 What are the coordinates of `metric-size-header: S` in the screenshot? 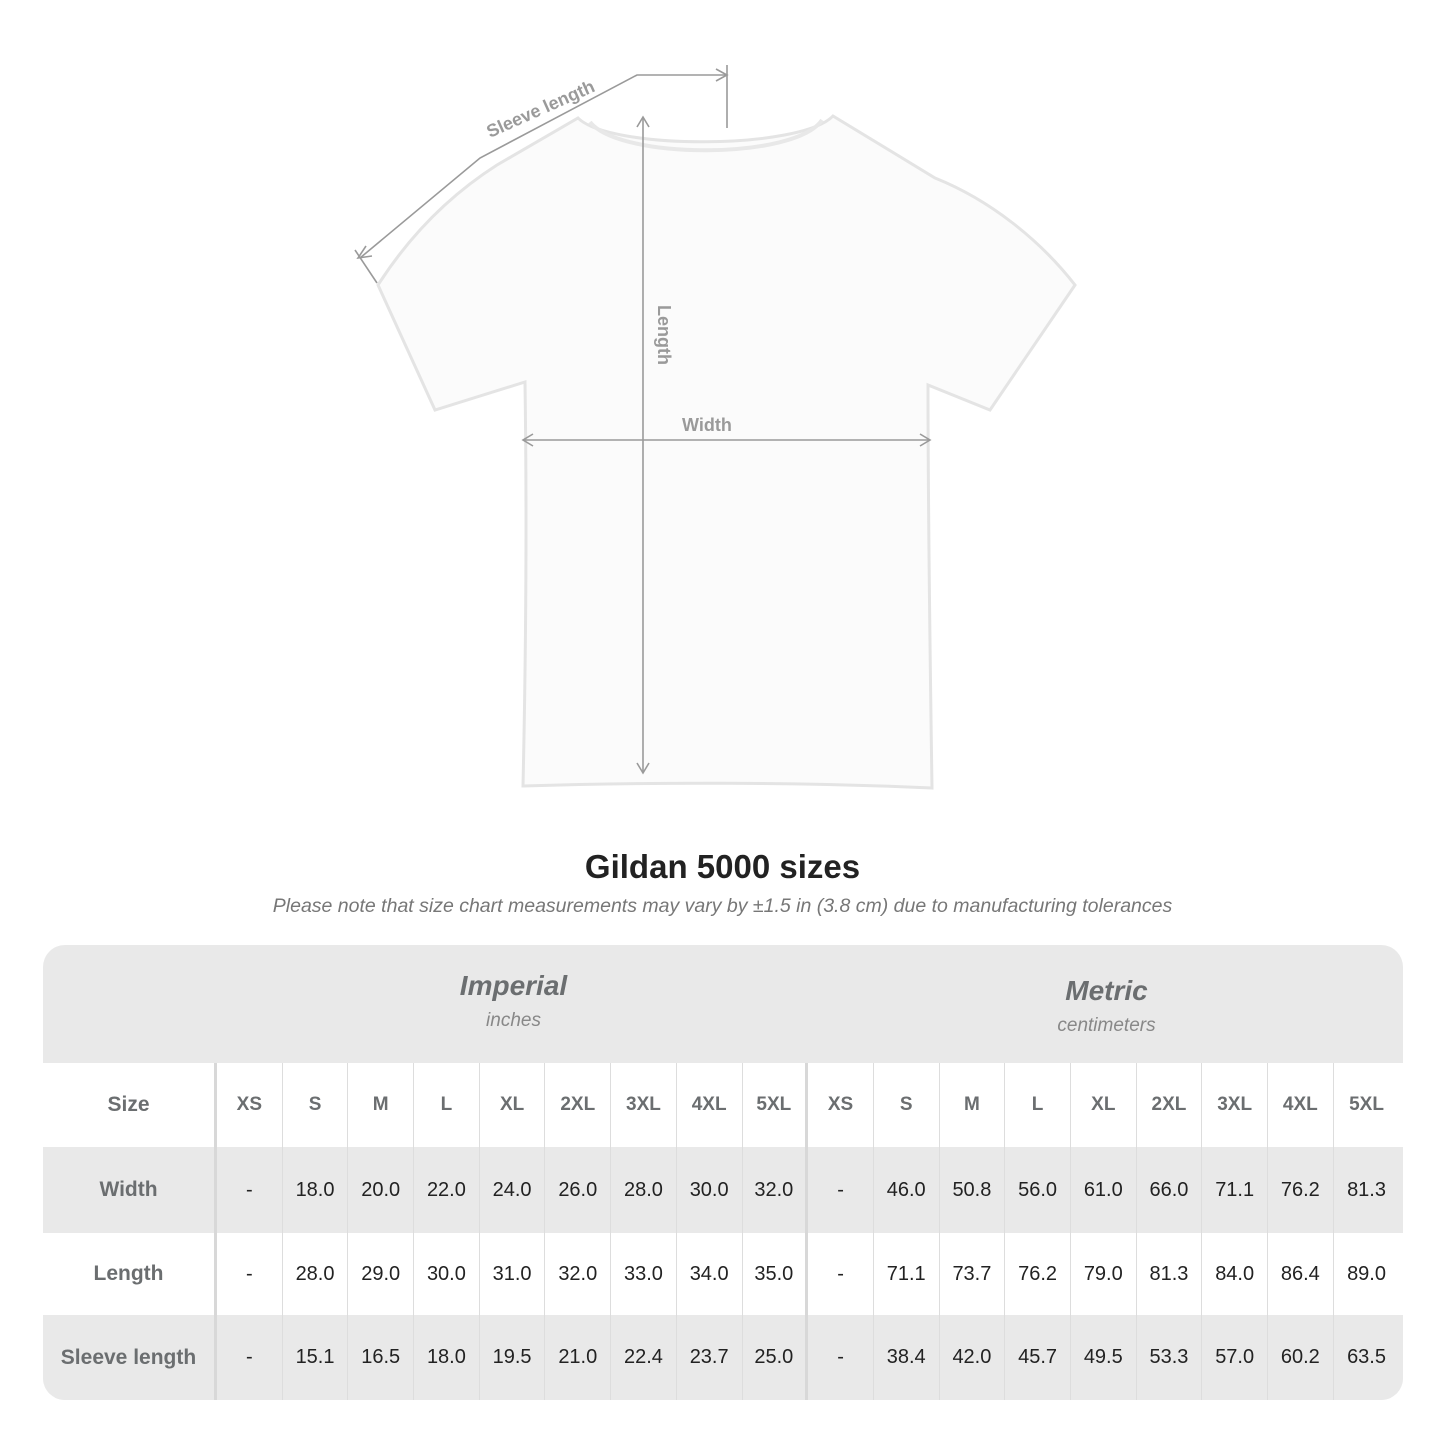 It's located at (907, 1105).